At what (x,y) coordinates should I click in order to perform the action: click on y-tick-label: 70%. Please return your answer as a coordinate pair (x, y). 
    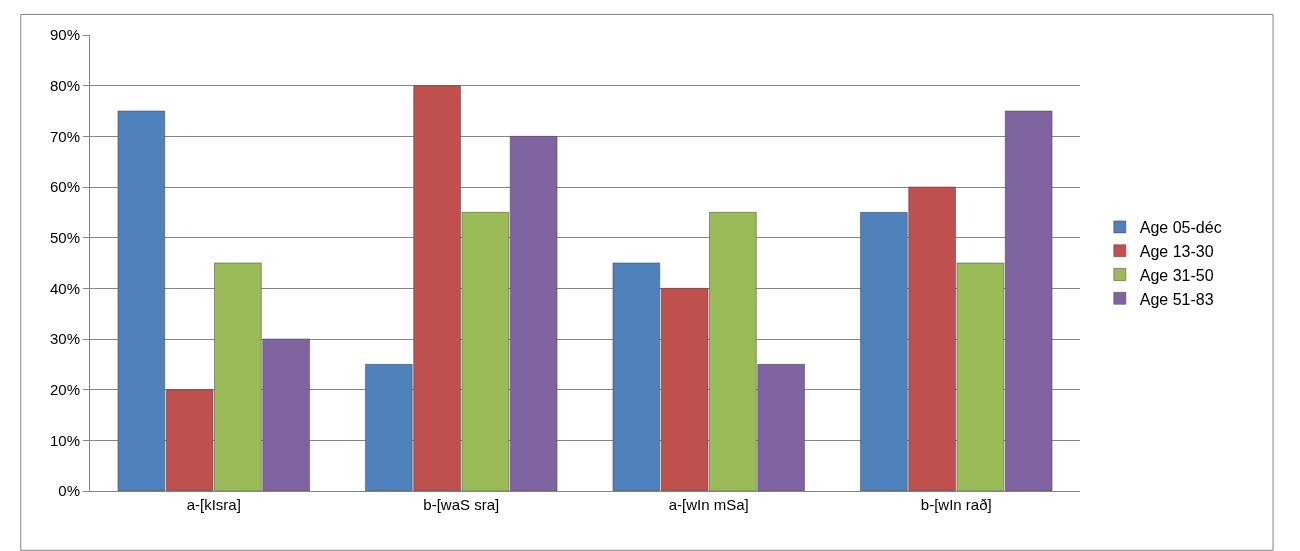
    Looking at the image, I should click on (64, 136).